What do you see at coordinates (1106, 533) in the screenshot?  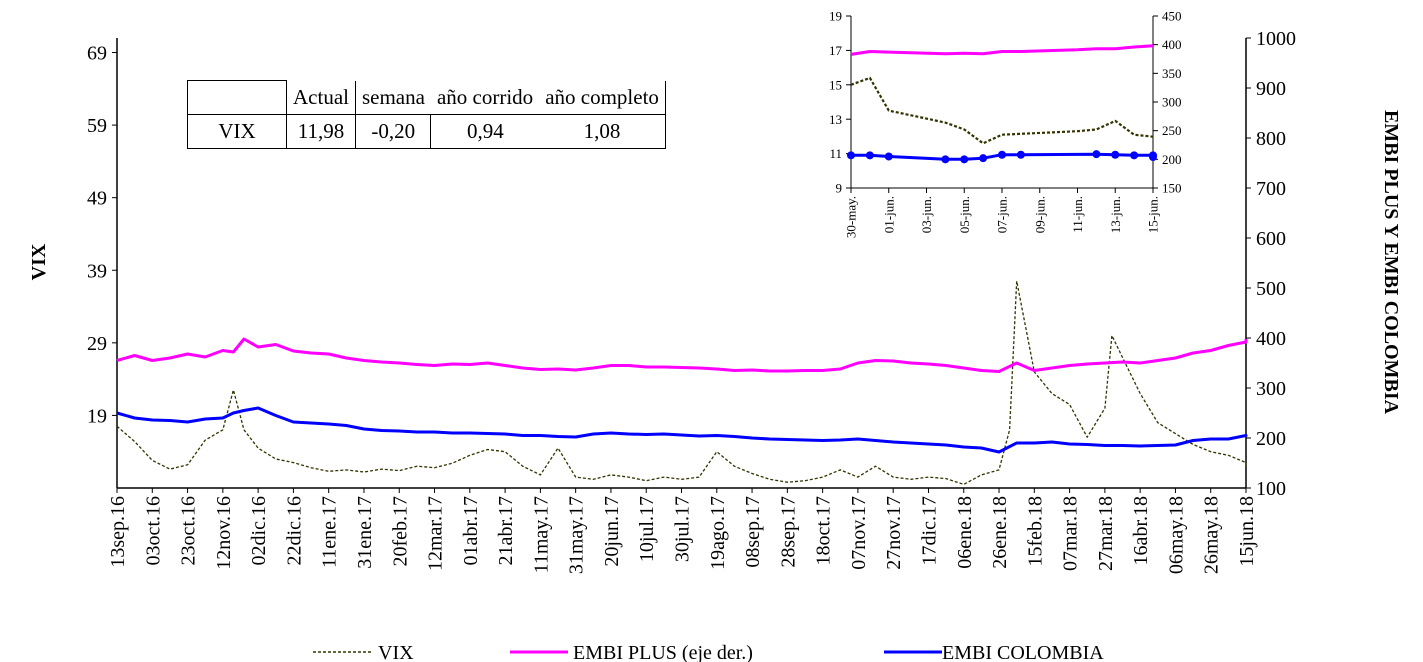 I see `main-x-tick-label: 27mar.18` at bounding box center [1106, 533].